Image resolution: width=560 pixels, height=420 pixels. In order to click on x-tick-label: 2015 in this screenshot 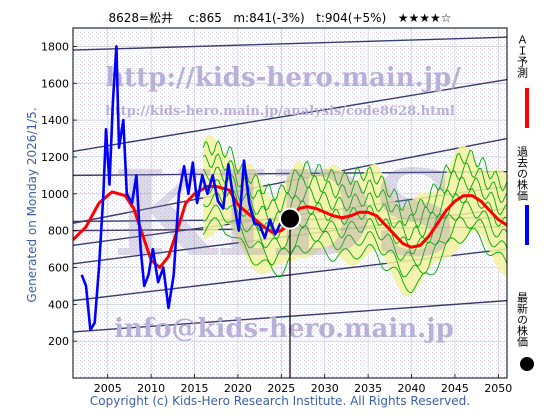, I will do `click(195, 388)`.